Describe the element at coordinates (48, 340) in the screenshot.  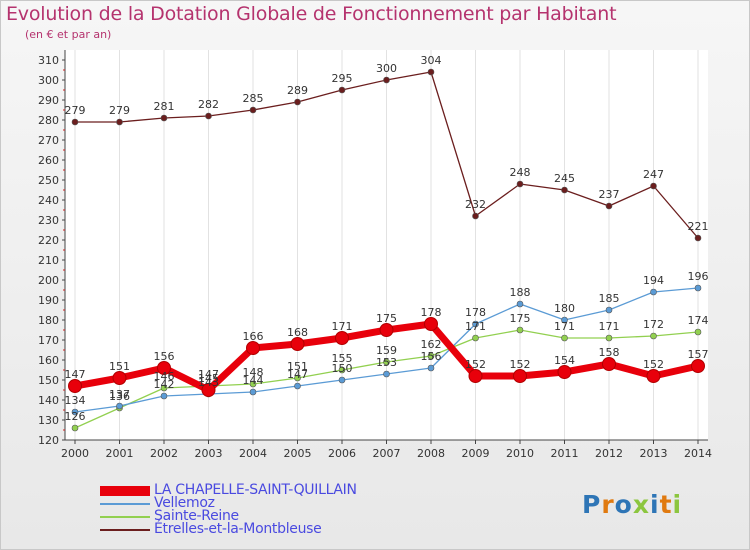
I see `y-tick-label: 170` at that location.